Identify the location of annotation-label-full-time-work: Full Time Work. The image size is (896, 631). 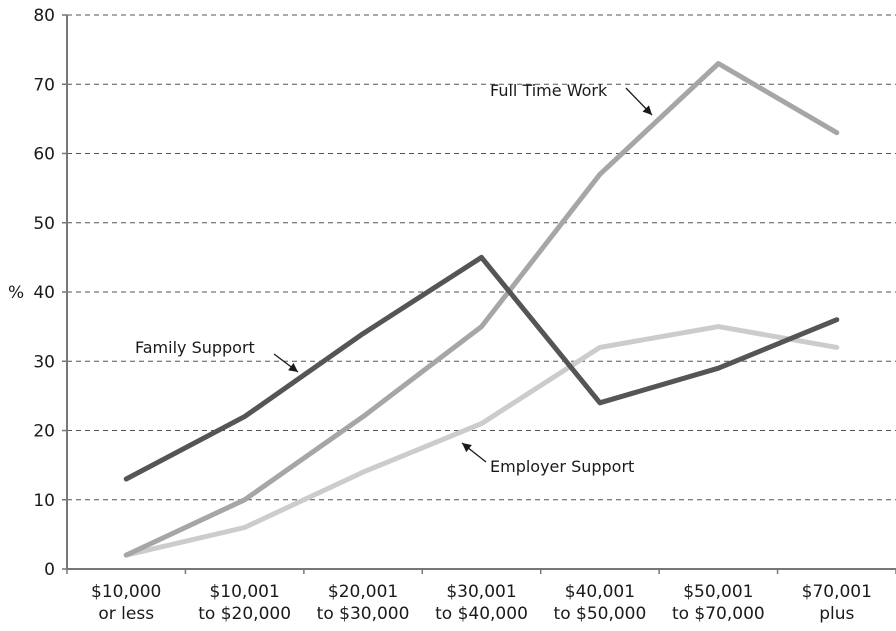
(549, 90).